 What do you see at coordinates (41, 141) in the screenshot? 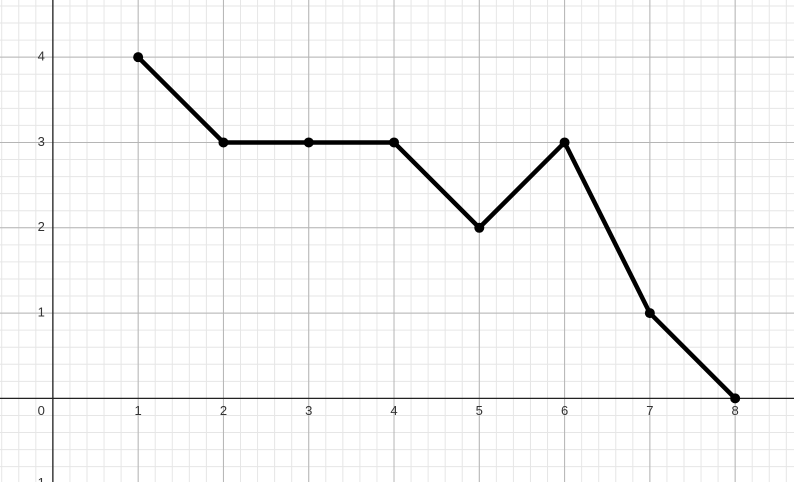
I see `y-tick-label: 3` at bounding box center [41, 141].